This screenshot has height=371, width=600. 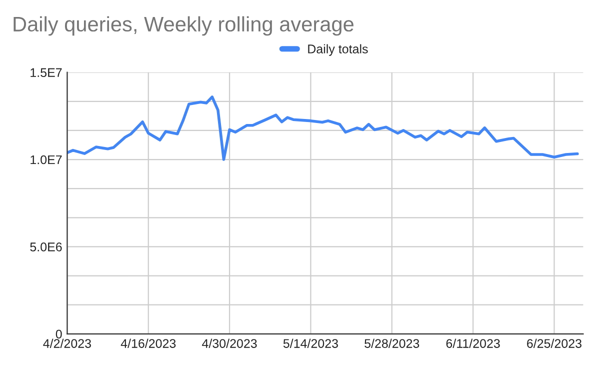 What do you see at coordinates (473, 343) in the screenshot?
I see `x-tick-label: 6/11/2023` at bounding box center [473, 343].